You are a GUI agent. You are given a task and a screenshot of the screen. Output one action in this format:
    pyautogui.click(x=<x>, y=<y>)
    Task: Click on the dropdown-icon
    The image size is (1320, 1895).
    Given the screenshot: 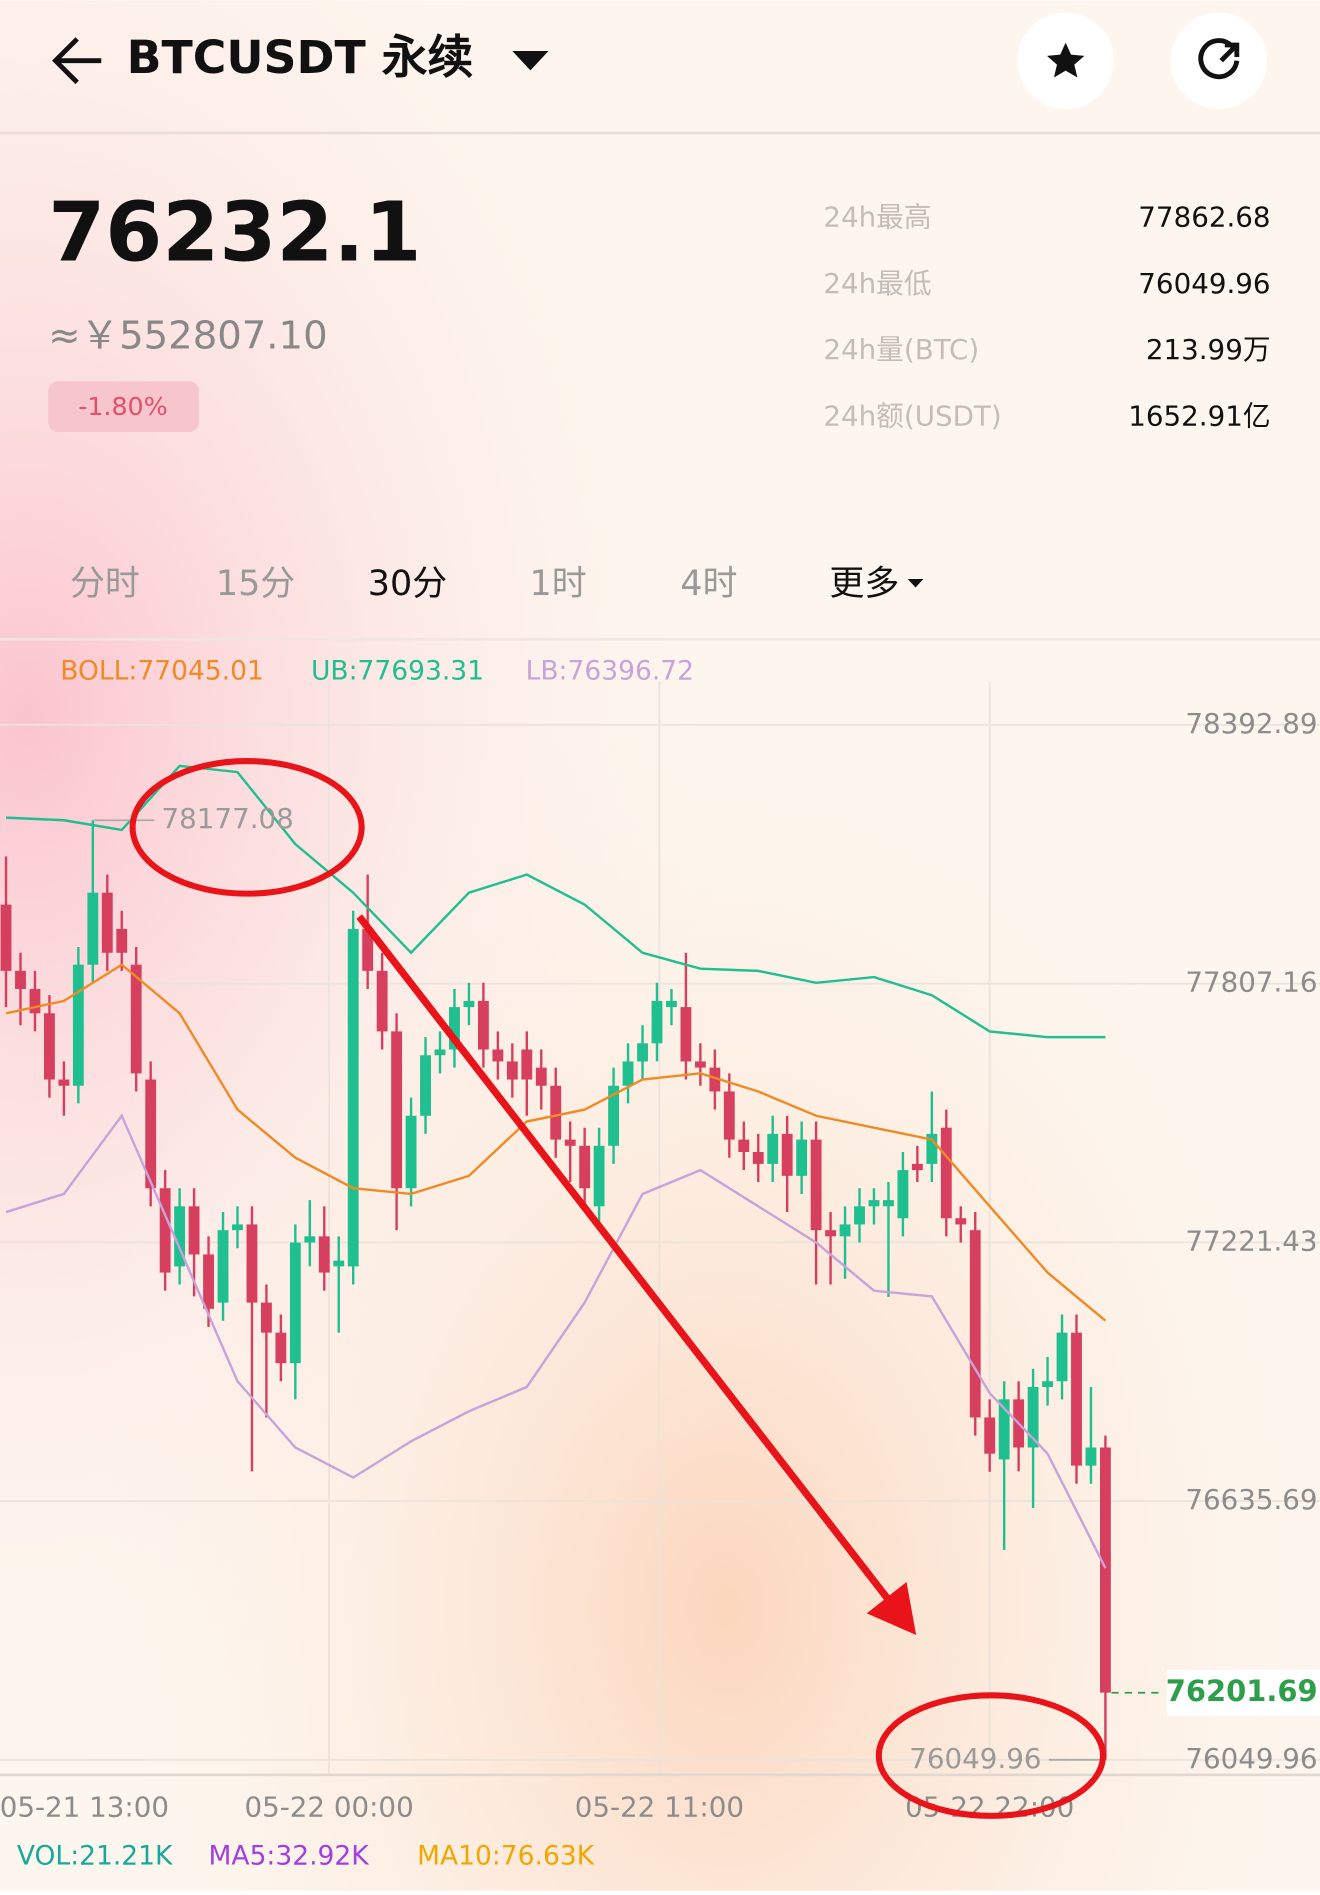 What is the action you would take?
    pyautogui.click(x=530, y=61)
    